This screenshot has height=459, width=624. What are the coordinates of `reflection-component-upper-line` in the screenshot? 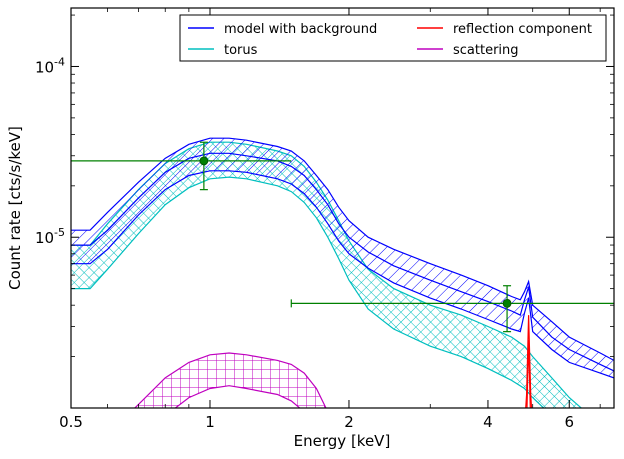 It's located at (529, 361).